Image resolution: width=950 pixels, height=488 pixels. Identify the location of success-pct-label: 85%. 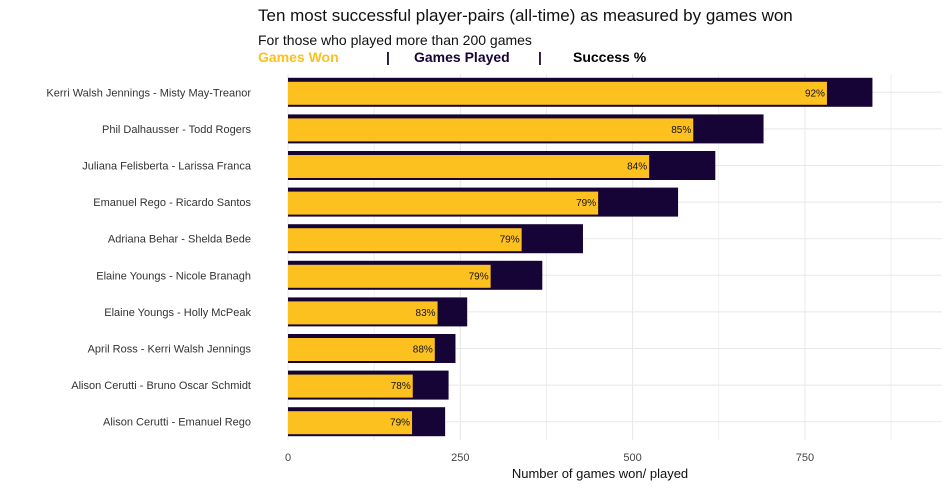
(681, 130).